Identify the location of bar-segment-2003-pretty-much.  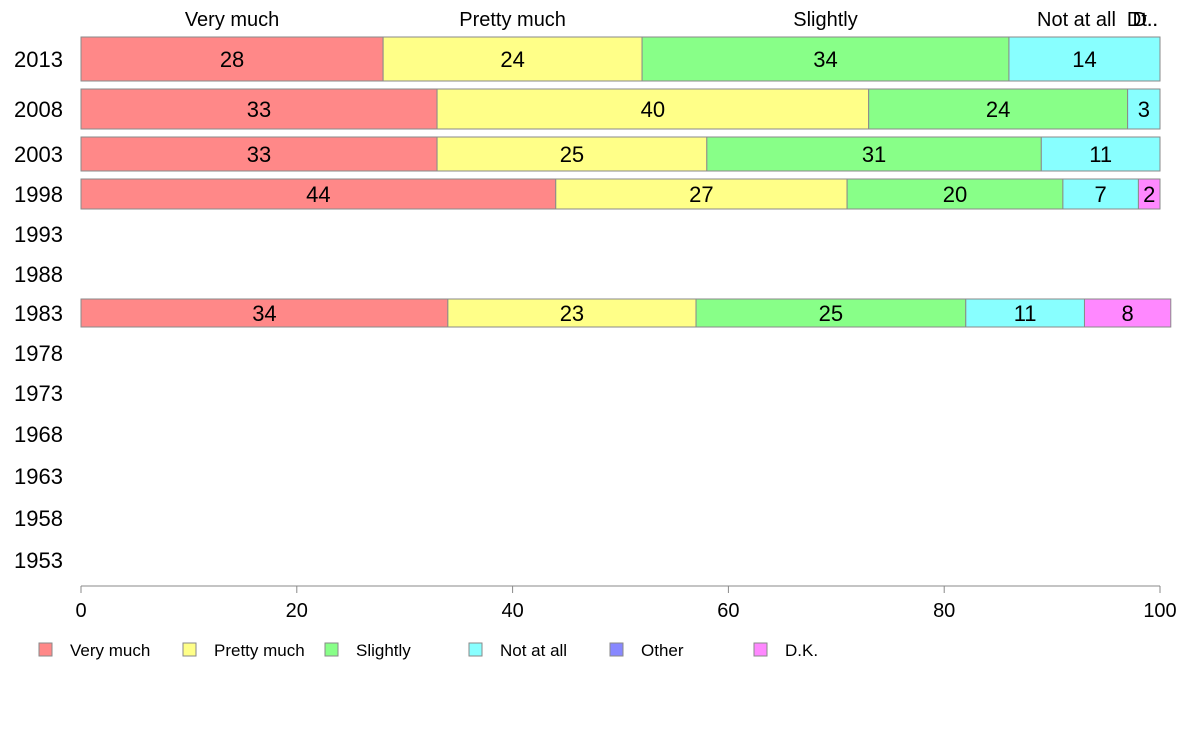
(572, 154).